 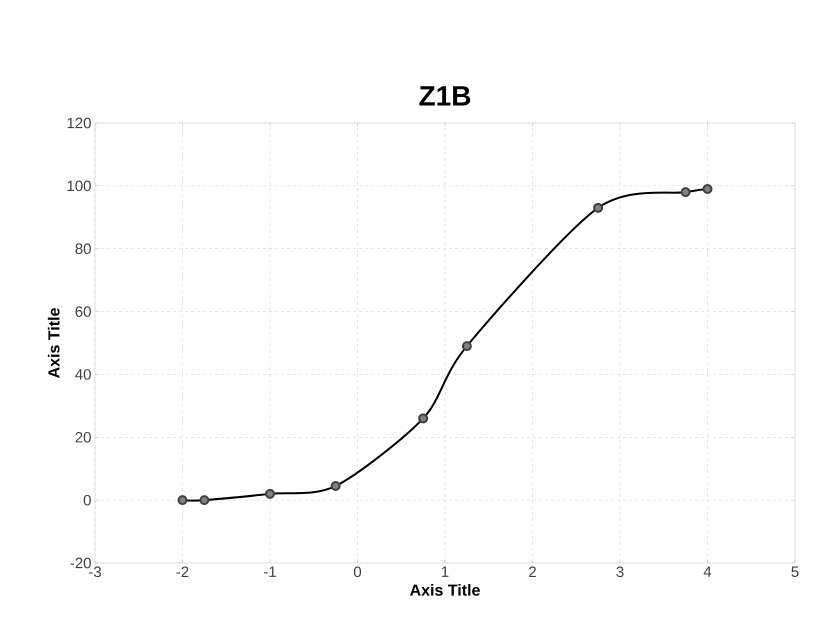 I want to click on y-tick-label: 80, so click(x=83, y=248).